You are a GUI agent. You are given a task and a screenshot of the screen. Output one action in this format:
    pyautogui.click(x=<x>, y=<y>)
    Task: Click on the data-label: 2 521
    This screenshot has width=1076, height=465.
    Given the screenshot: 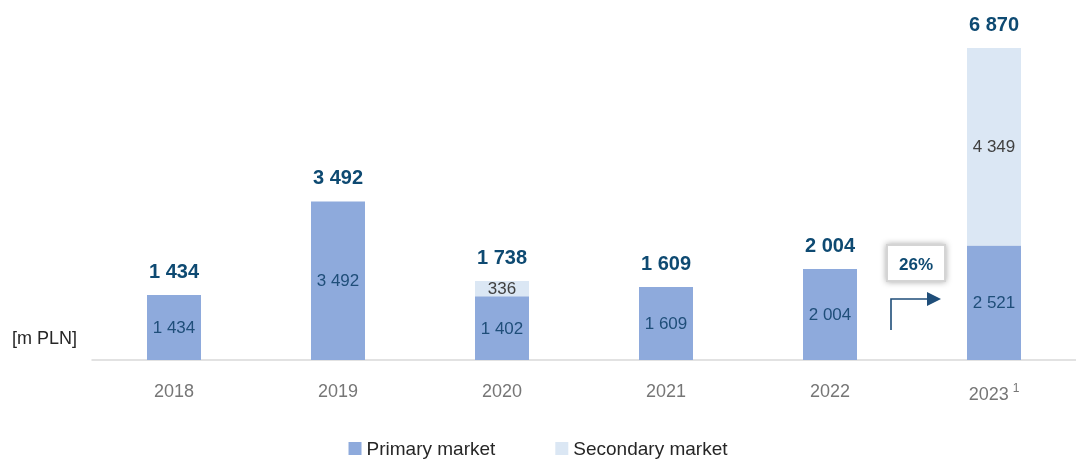 What is the action you would take?
    pyautogui.click(x=994, y=303)
    